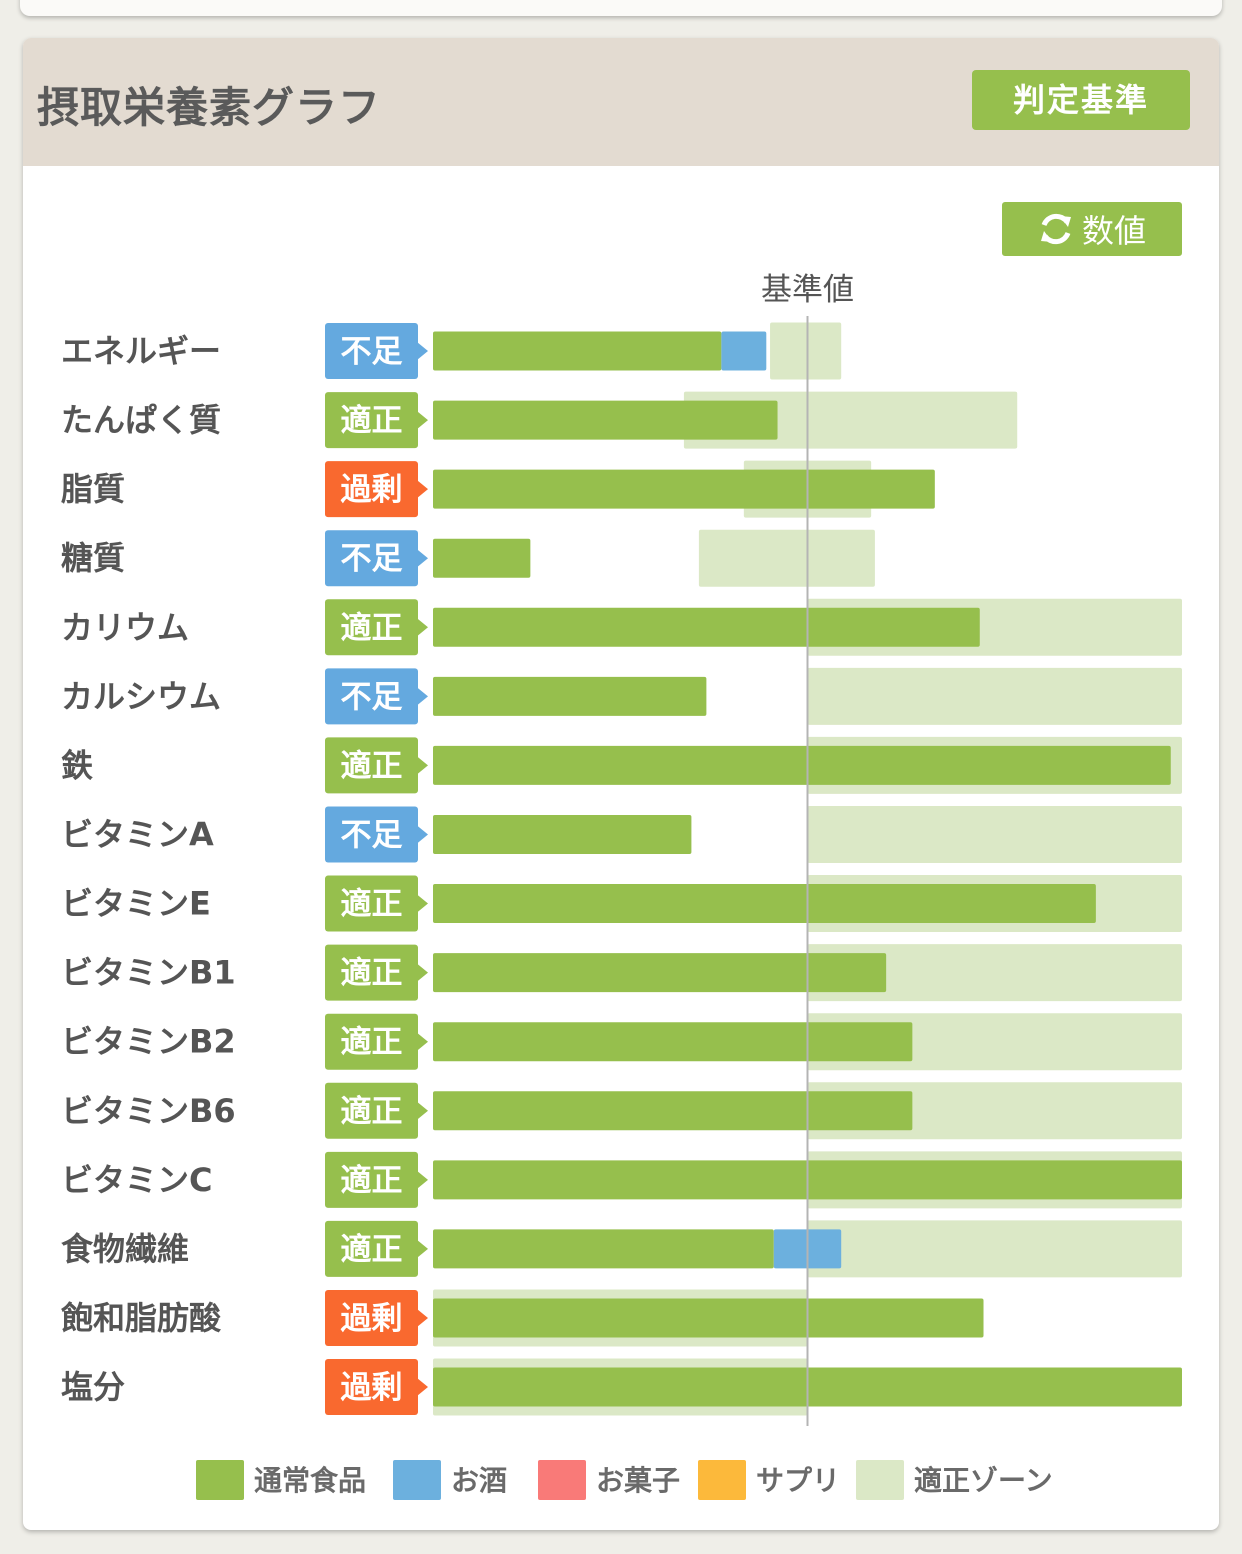 The height and width of the screenshot is (1554, 1242). What do you see at coordinates (148, 1042) in the screenshot?
I see `nutrient-label: ビタミンB2` at bounding box center [148, 1042].